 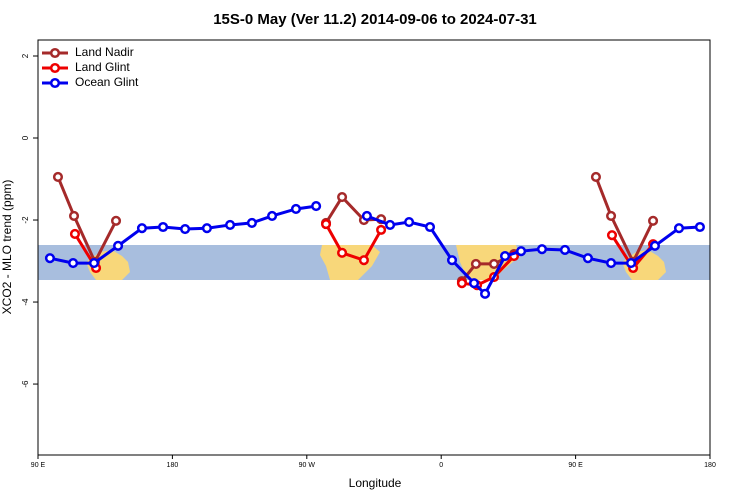 What do you see at coordinates (441, 465) in the screenshot?
I see `x-tick-label: 0` at bounding box center [441, 465].